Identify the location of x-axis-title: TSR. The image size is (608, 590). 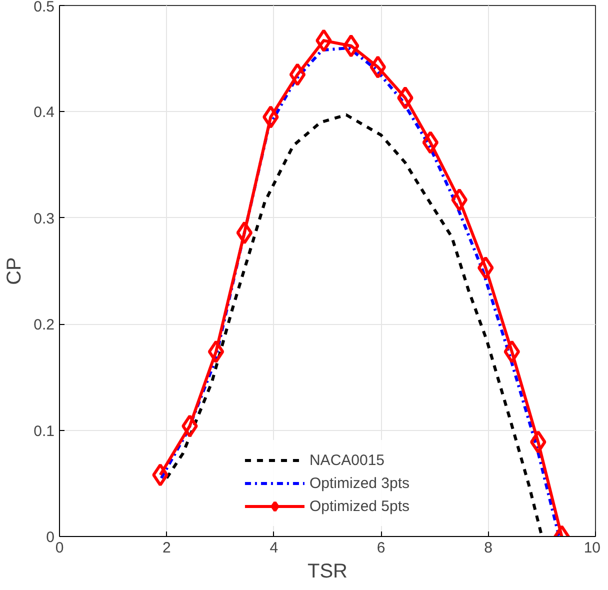
(328, 571).